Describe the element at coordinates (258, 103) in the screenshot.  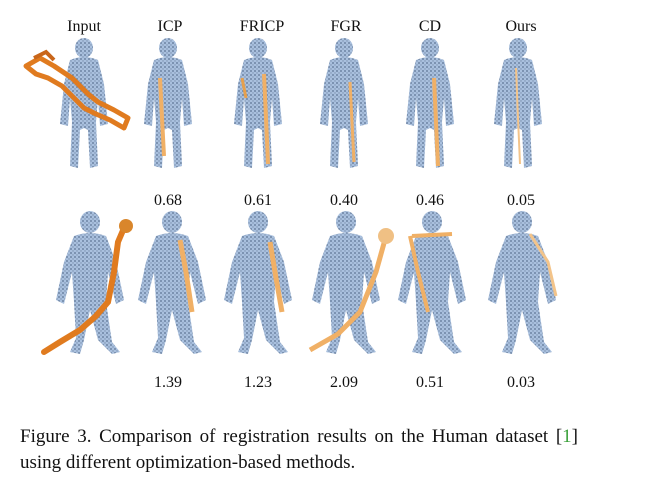
I see `row1-fricp` at that location.